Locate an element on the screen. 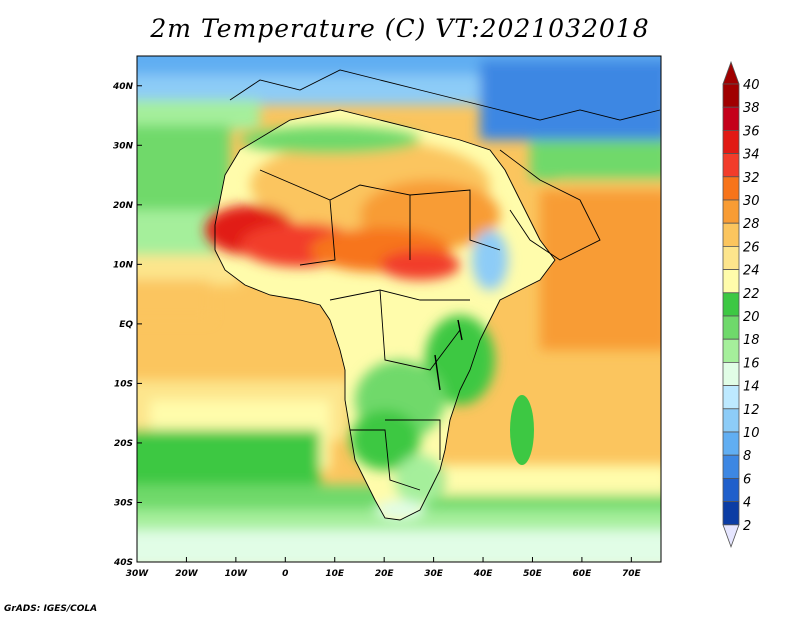 This screenshot has height=618, width=800. y-tick-label: 10N is located at coordinates (123, 265).